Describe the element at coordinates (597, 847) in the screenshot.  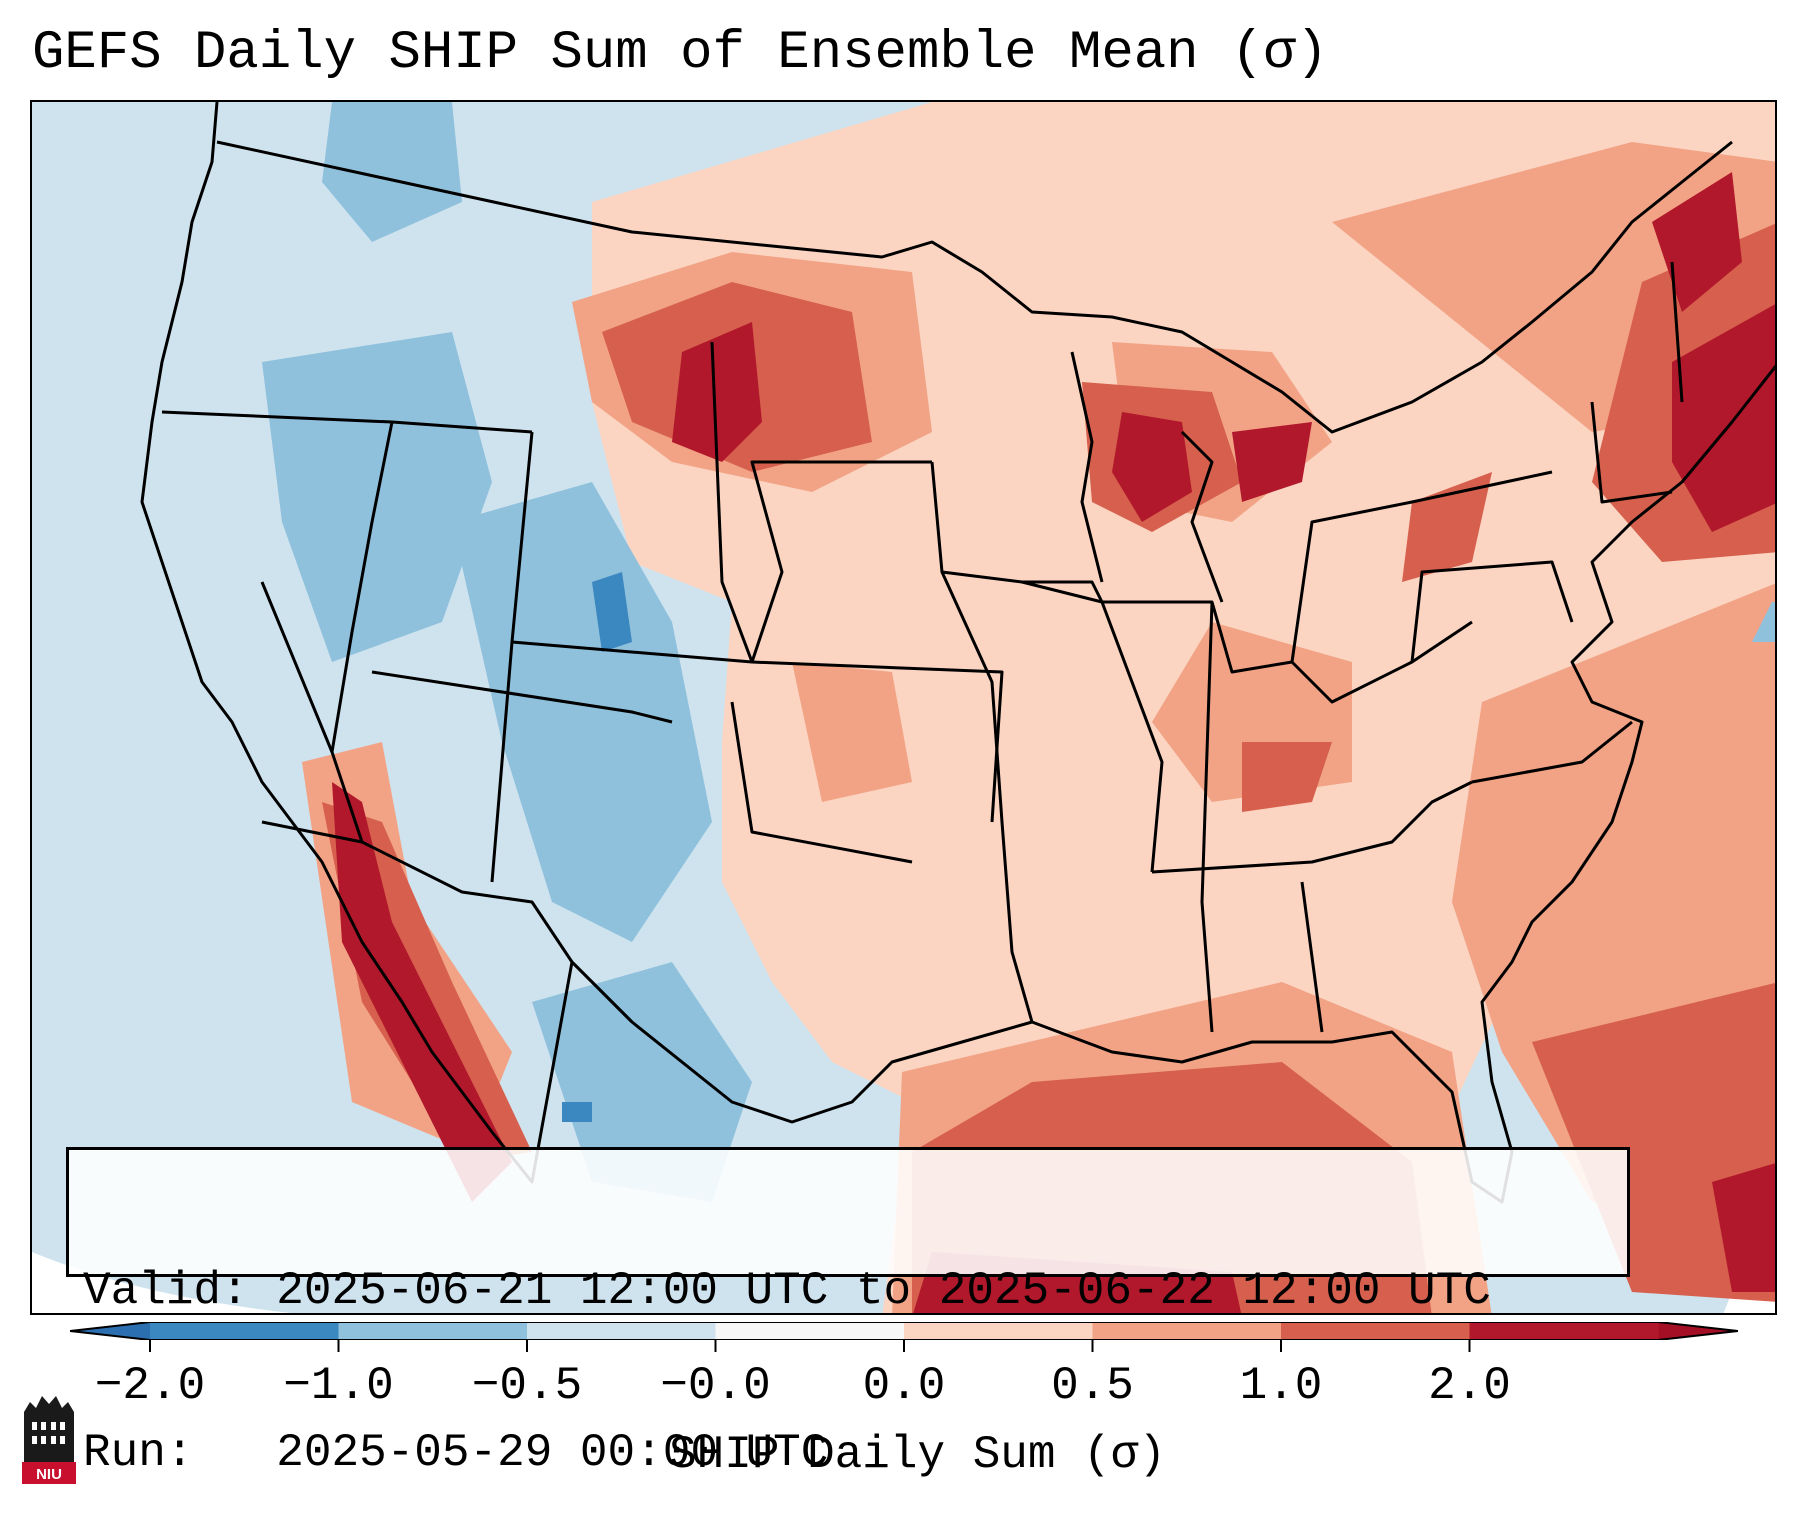
I see `anomaly-band-neg1p0` at that location.